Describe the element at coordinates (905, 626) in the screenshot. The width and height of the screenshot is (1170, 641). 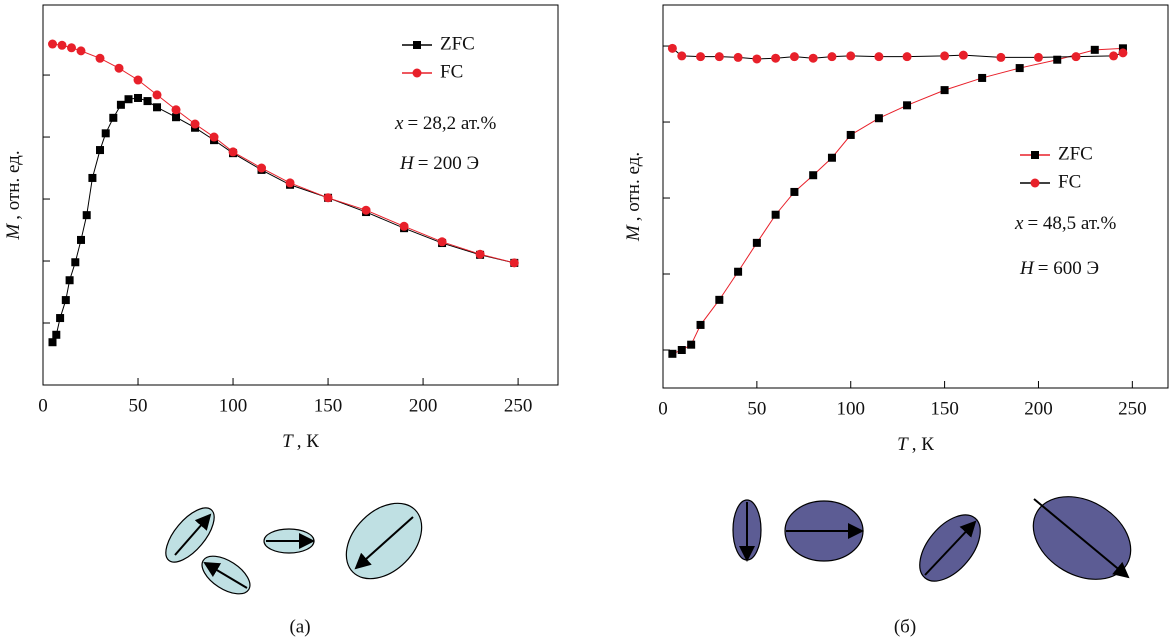
I see `panel-label: (б)` at that location.